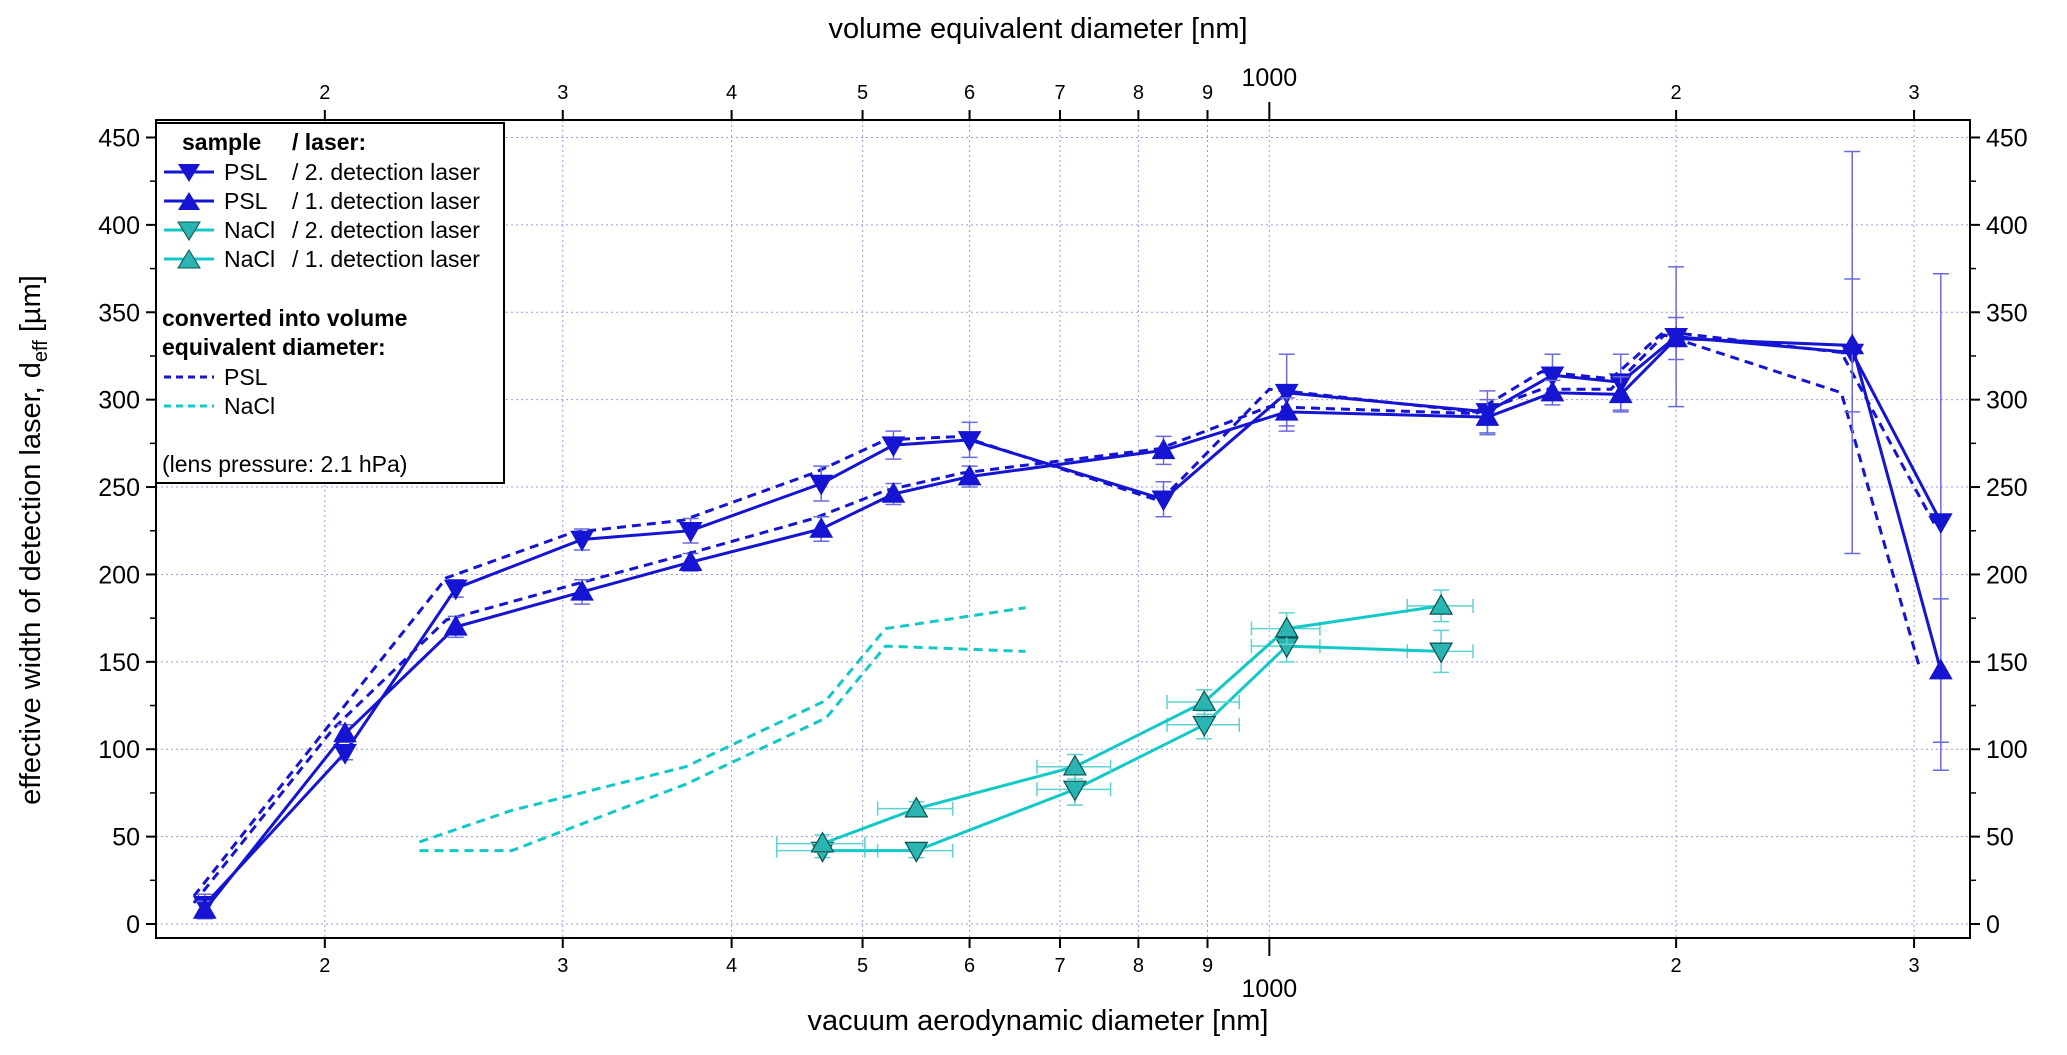 Image resolution: width=2067 pixels, height=1055 pixels. Describe the element at coordinates (216, 377) in the screenshot. I see `legend-entry: PSL` at that location.